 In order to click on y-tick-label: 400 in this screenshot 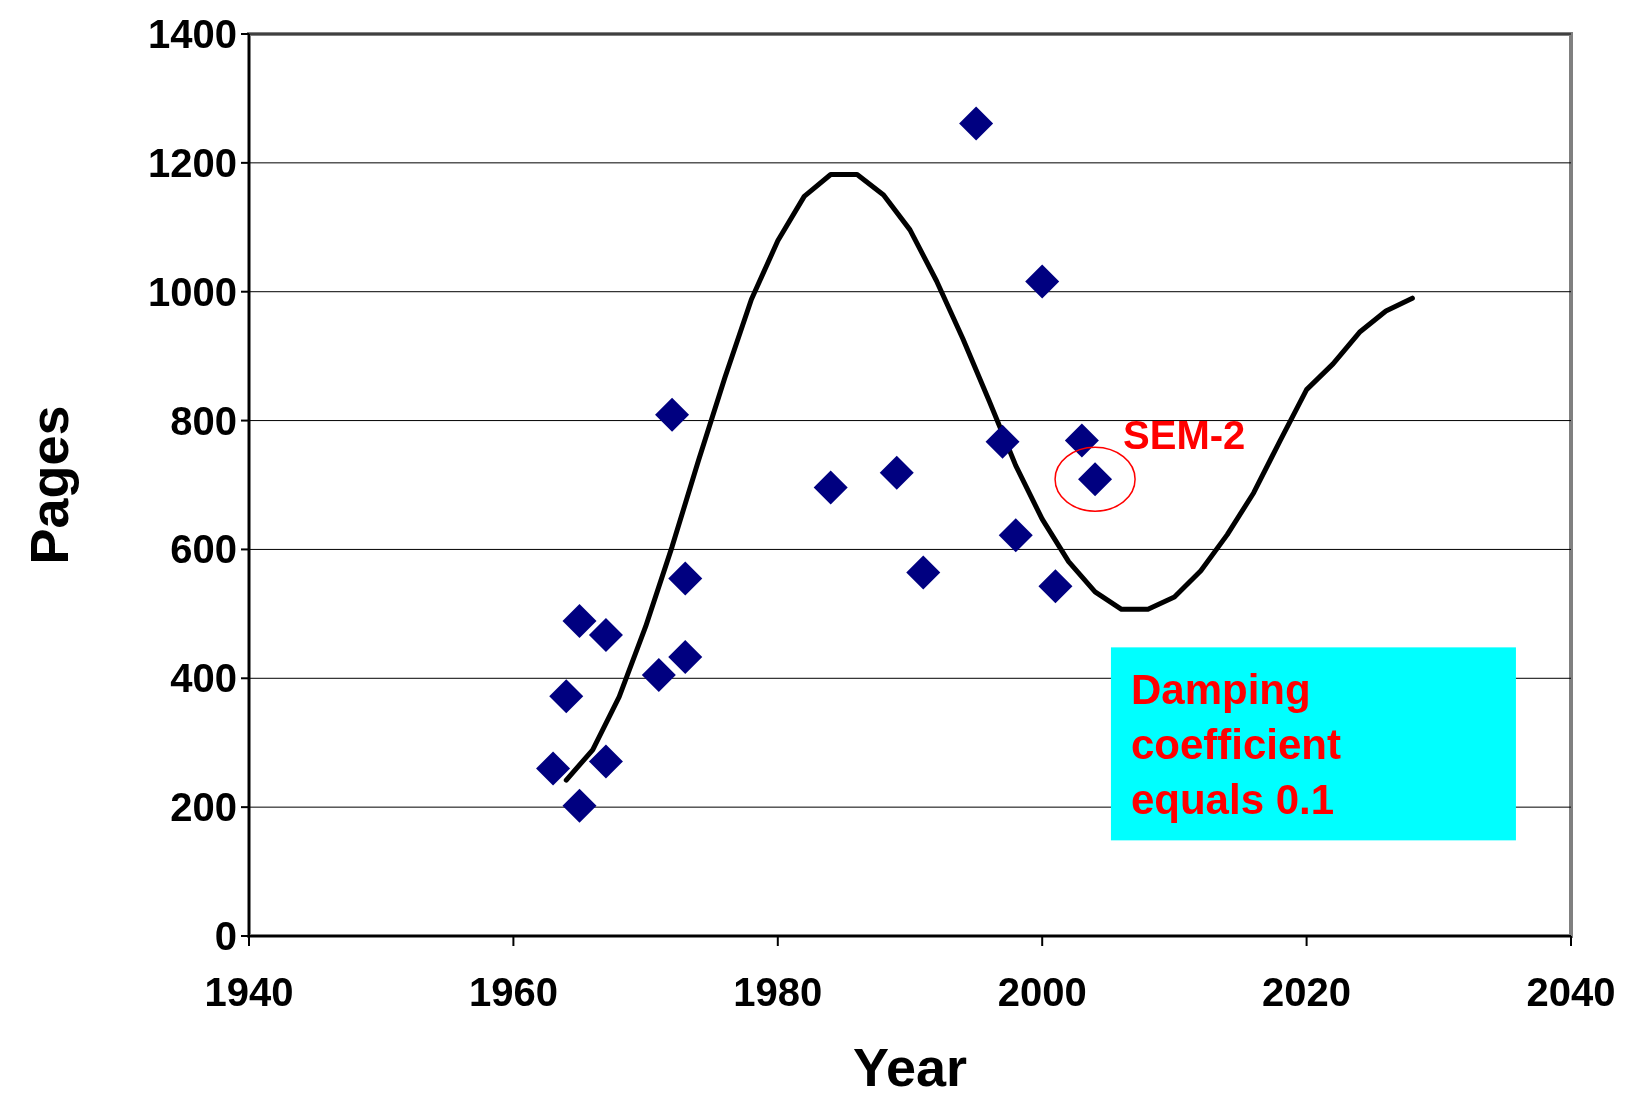, I will do `click(203, 678)`.